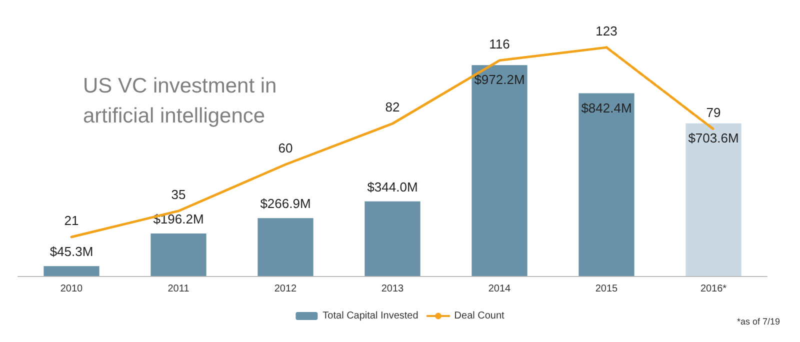 The height and width of the screenshot is (342, 800). I want to click on data-label: $842.4M, so click(606, 108).